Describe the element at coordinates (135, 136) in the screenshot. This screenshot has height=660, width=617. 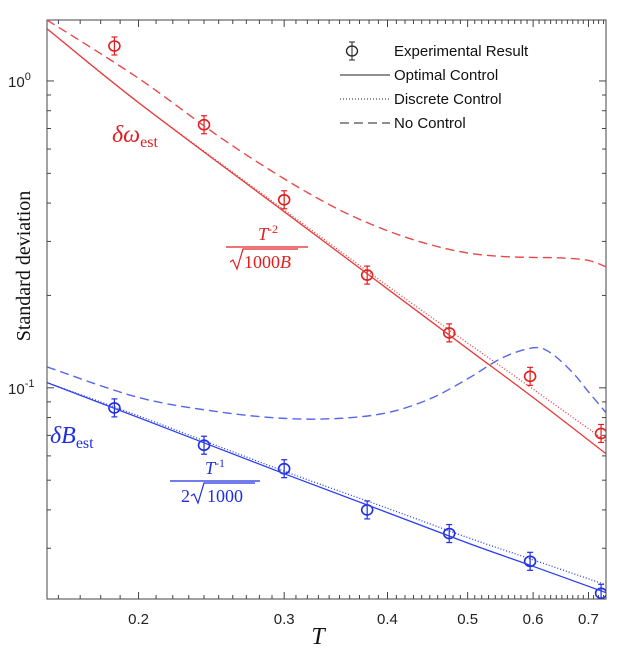
I see `omega-label: δωest` at that location.